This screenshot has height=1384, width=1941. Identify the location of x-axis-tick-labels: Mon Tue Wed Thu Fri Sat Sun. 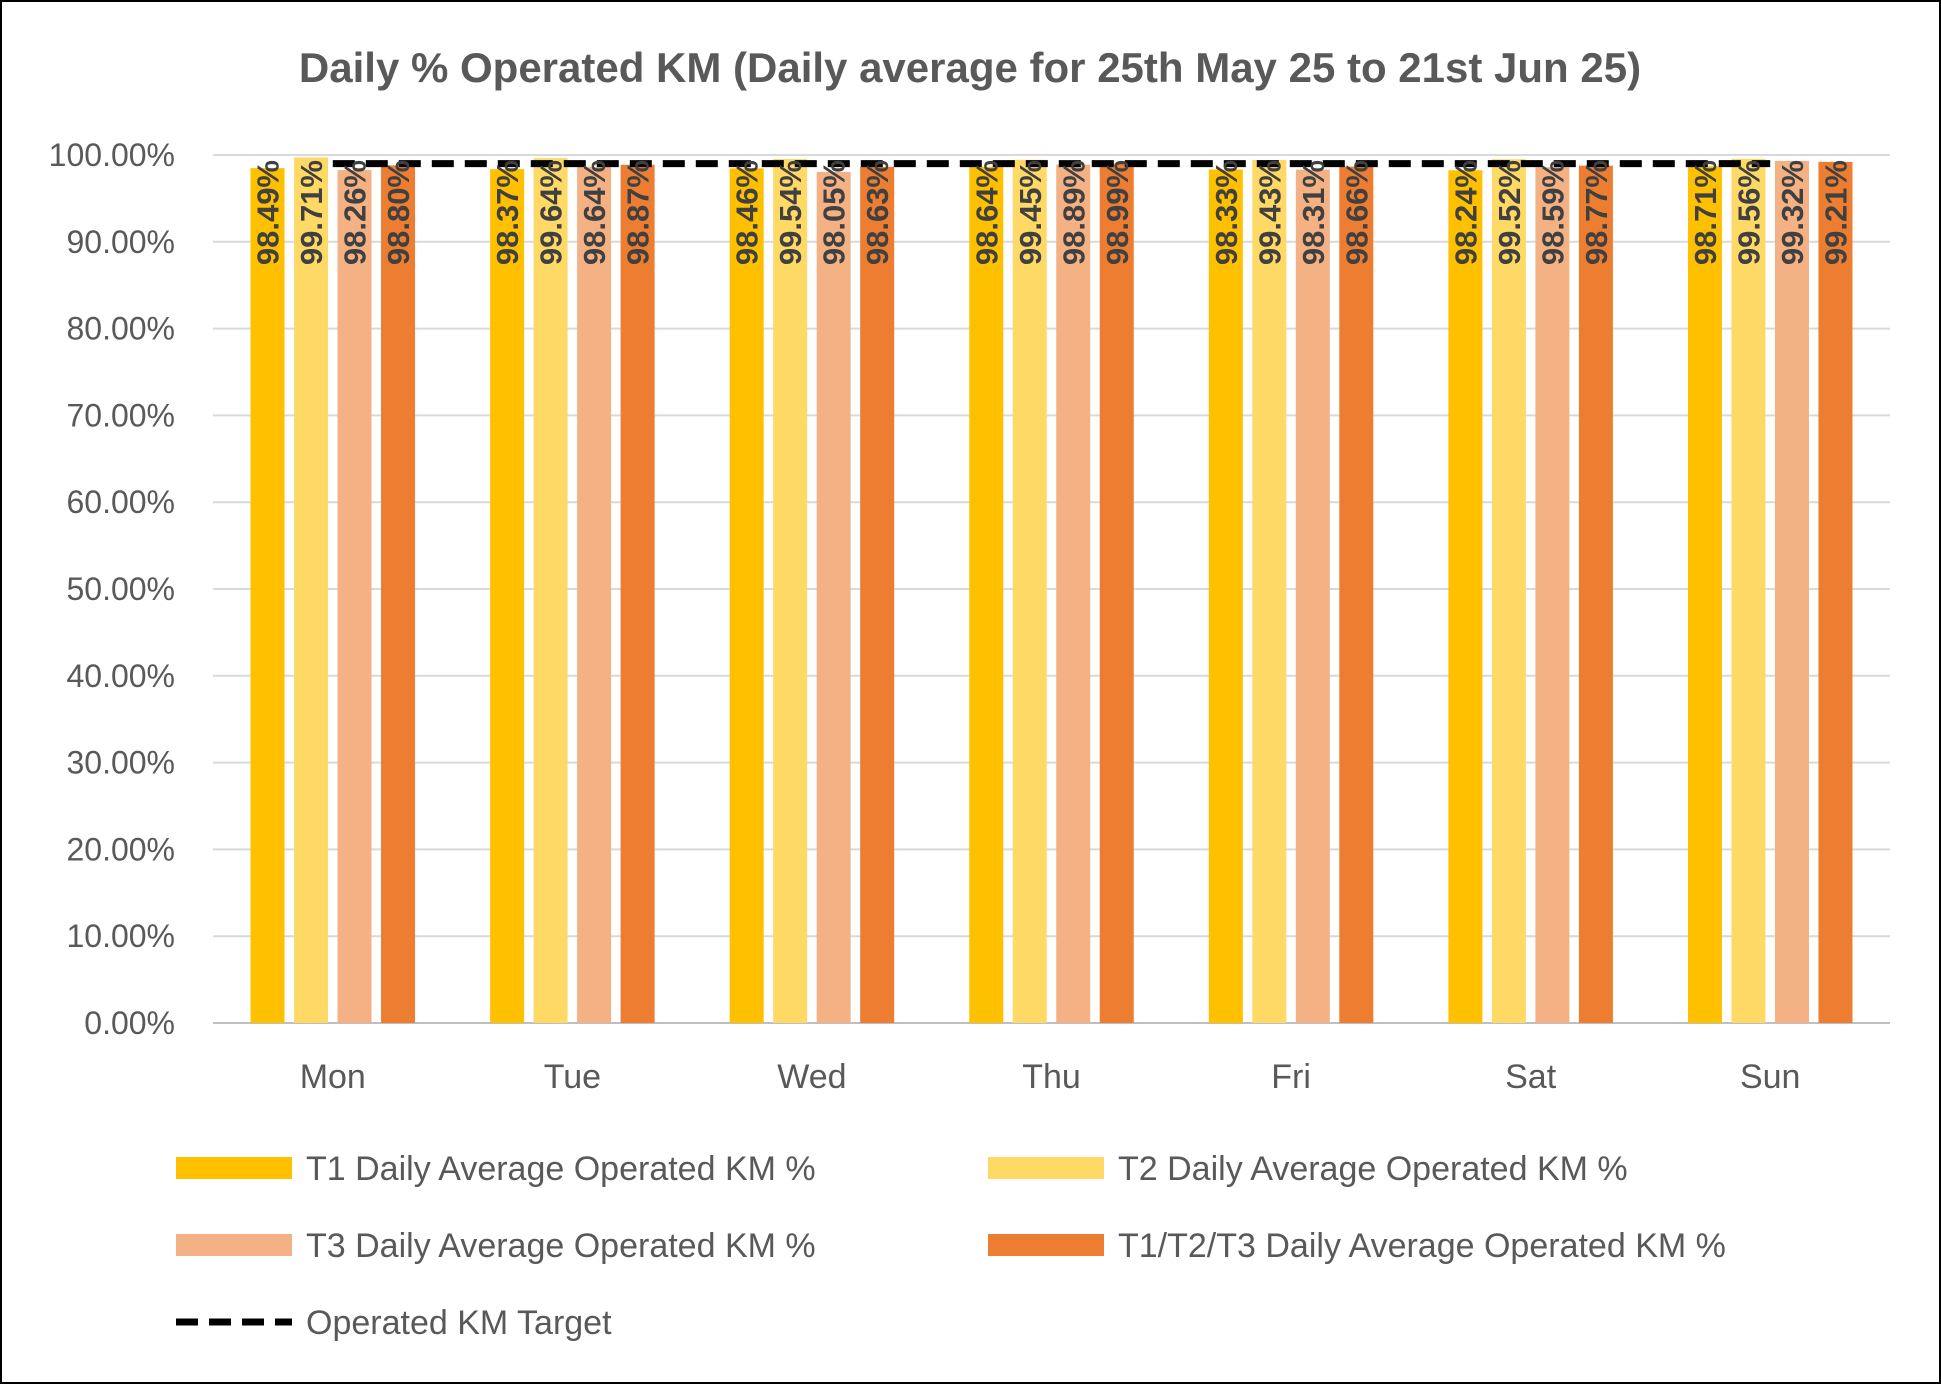
(1050, 1077).